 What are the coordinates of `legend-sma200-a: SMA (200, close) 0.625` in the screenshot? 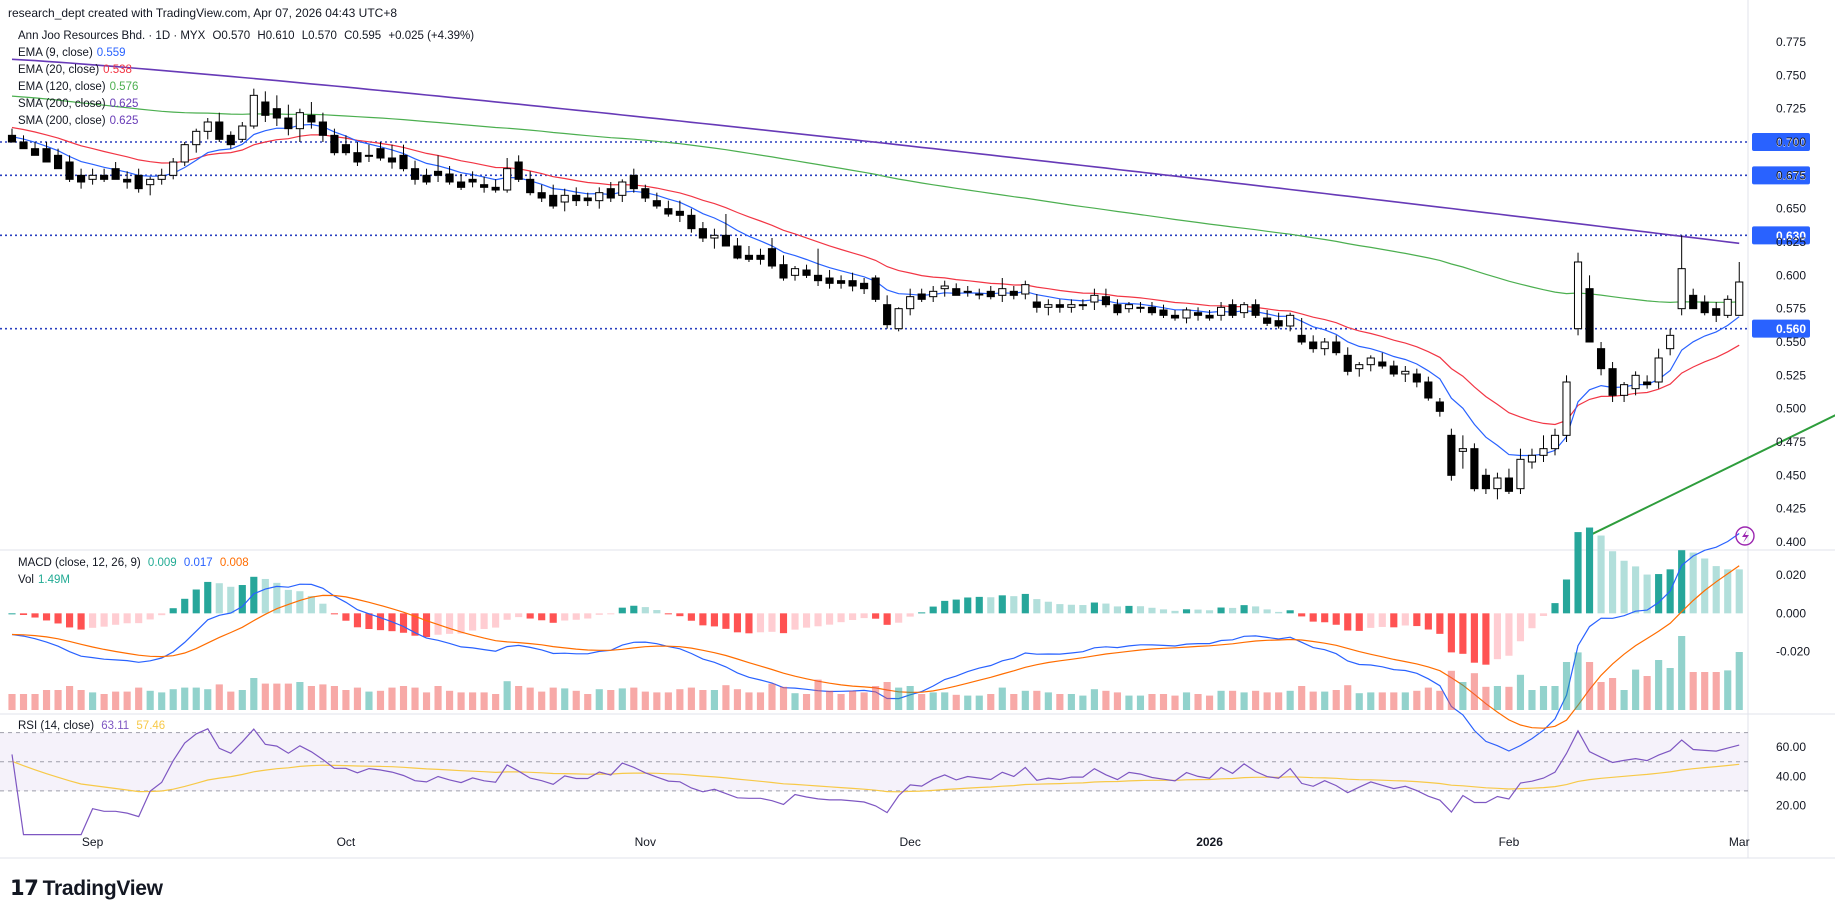 It's located at (78, 104).